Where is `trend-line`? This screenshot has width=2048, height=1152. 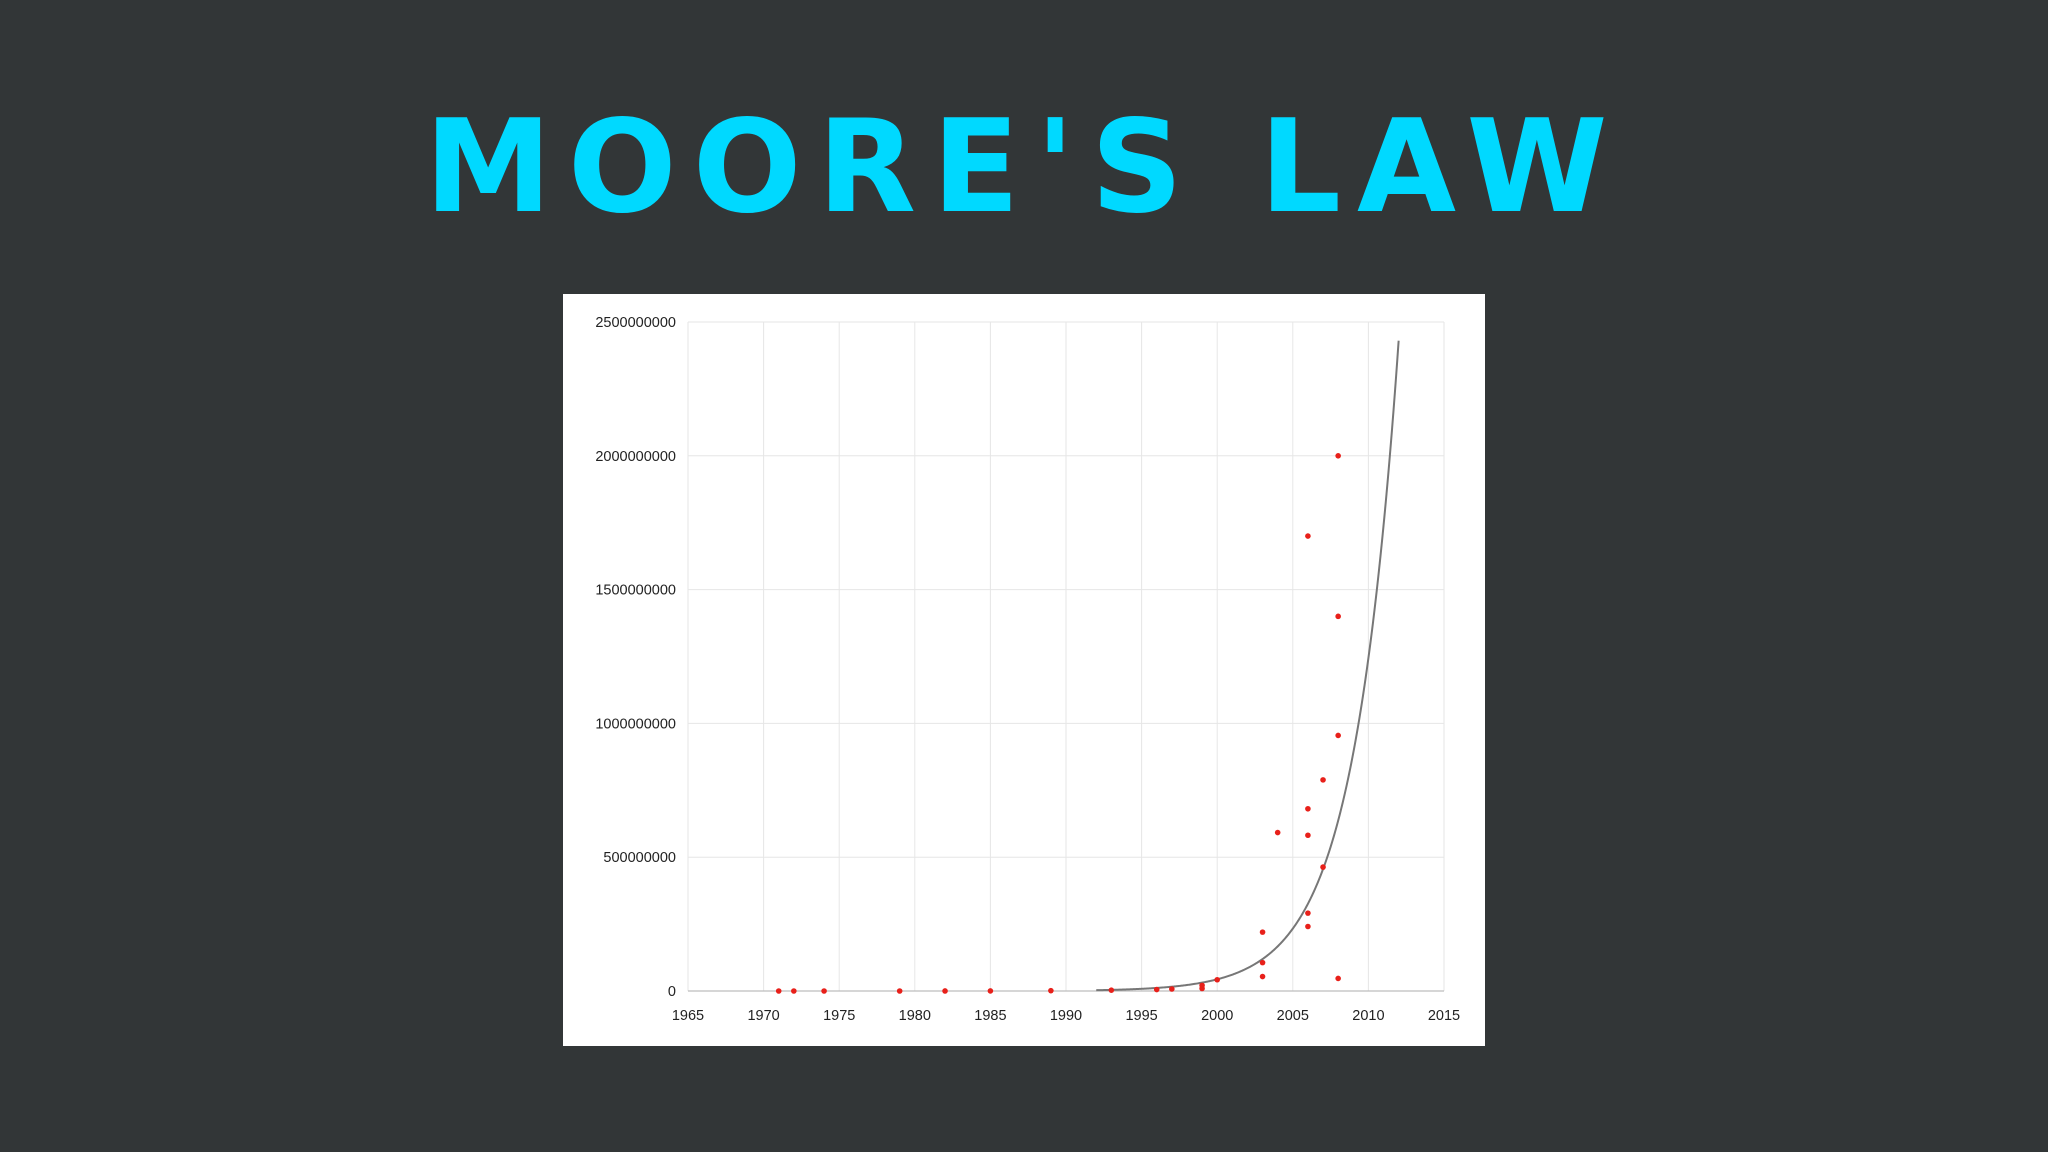 trend-line is located at coordinates (1248, 666).